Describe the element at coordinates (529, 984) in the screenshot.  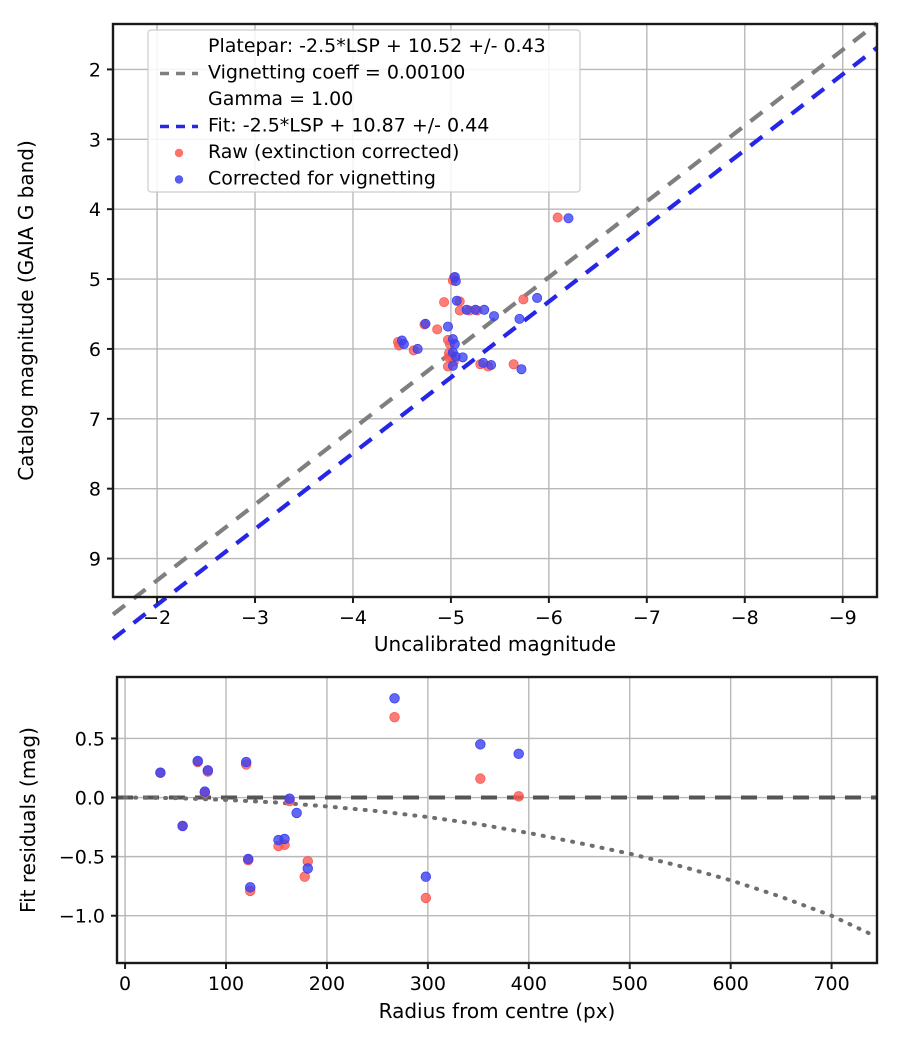
I see `x-tick-label: 400` at that location.